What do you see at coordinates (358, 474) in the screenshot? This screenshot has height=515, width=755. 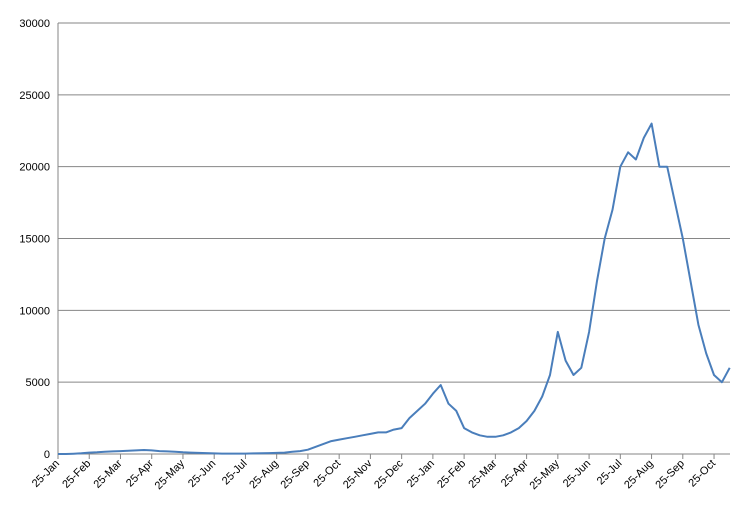 I see `x-tick-label: 25-Nov` at bounding box center [358, 474].